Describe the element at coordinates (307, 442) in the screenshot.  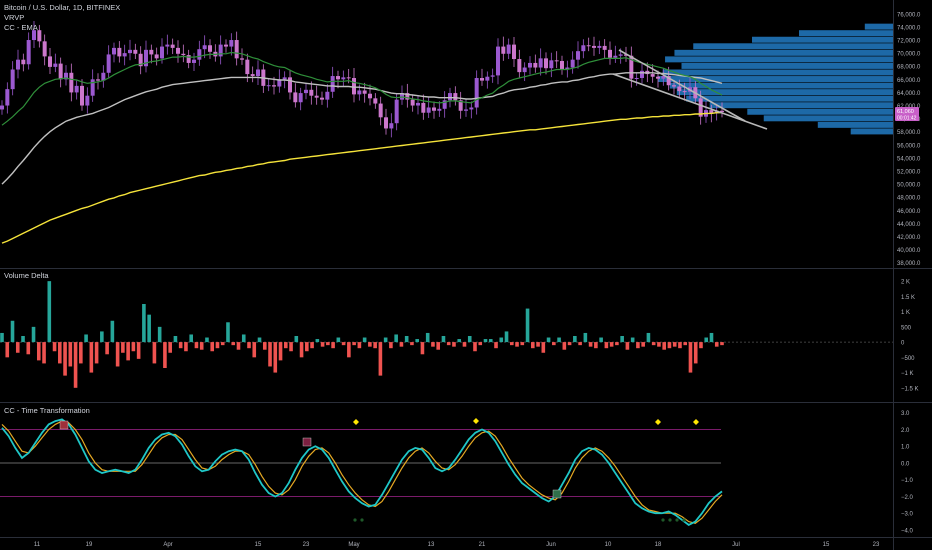
I see `divergence-marker` at that location.